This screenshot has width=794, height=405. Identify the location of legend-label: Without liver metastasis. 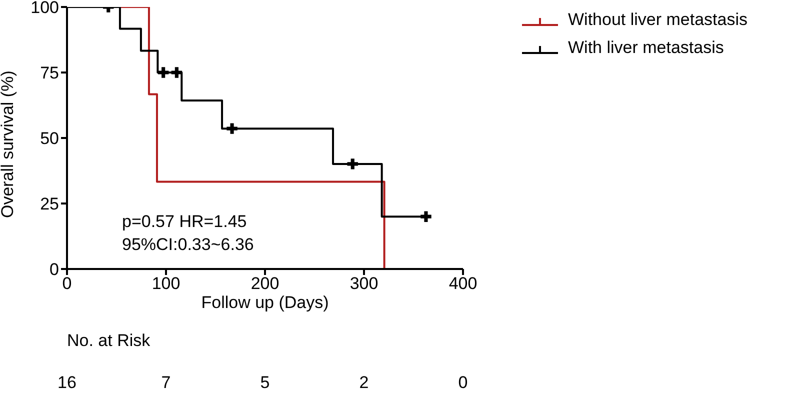
(658, 20).